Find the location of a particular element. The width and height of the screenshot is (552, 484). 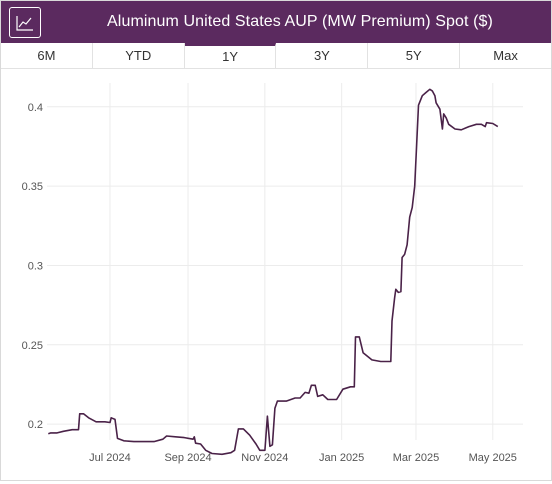

y-axis-labels: 0.2 0.25 0.3 0.35 0.4 is located at coordinates (32, 266).